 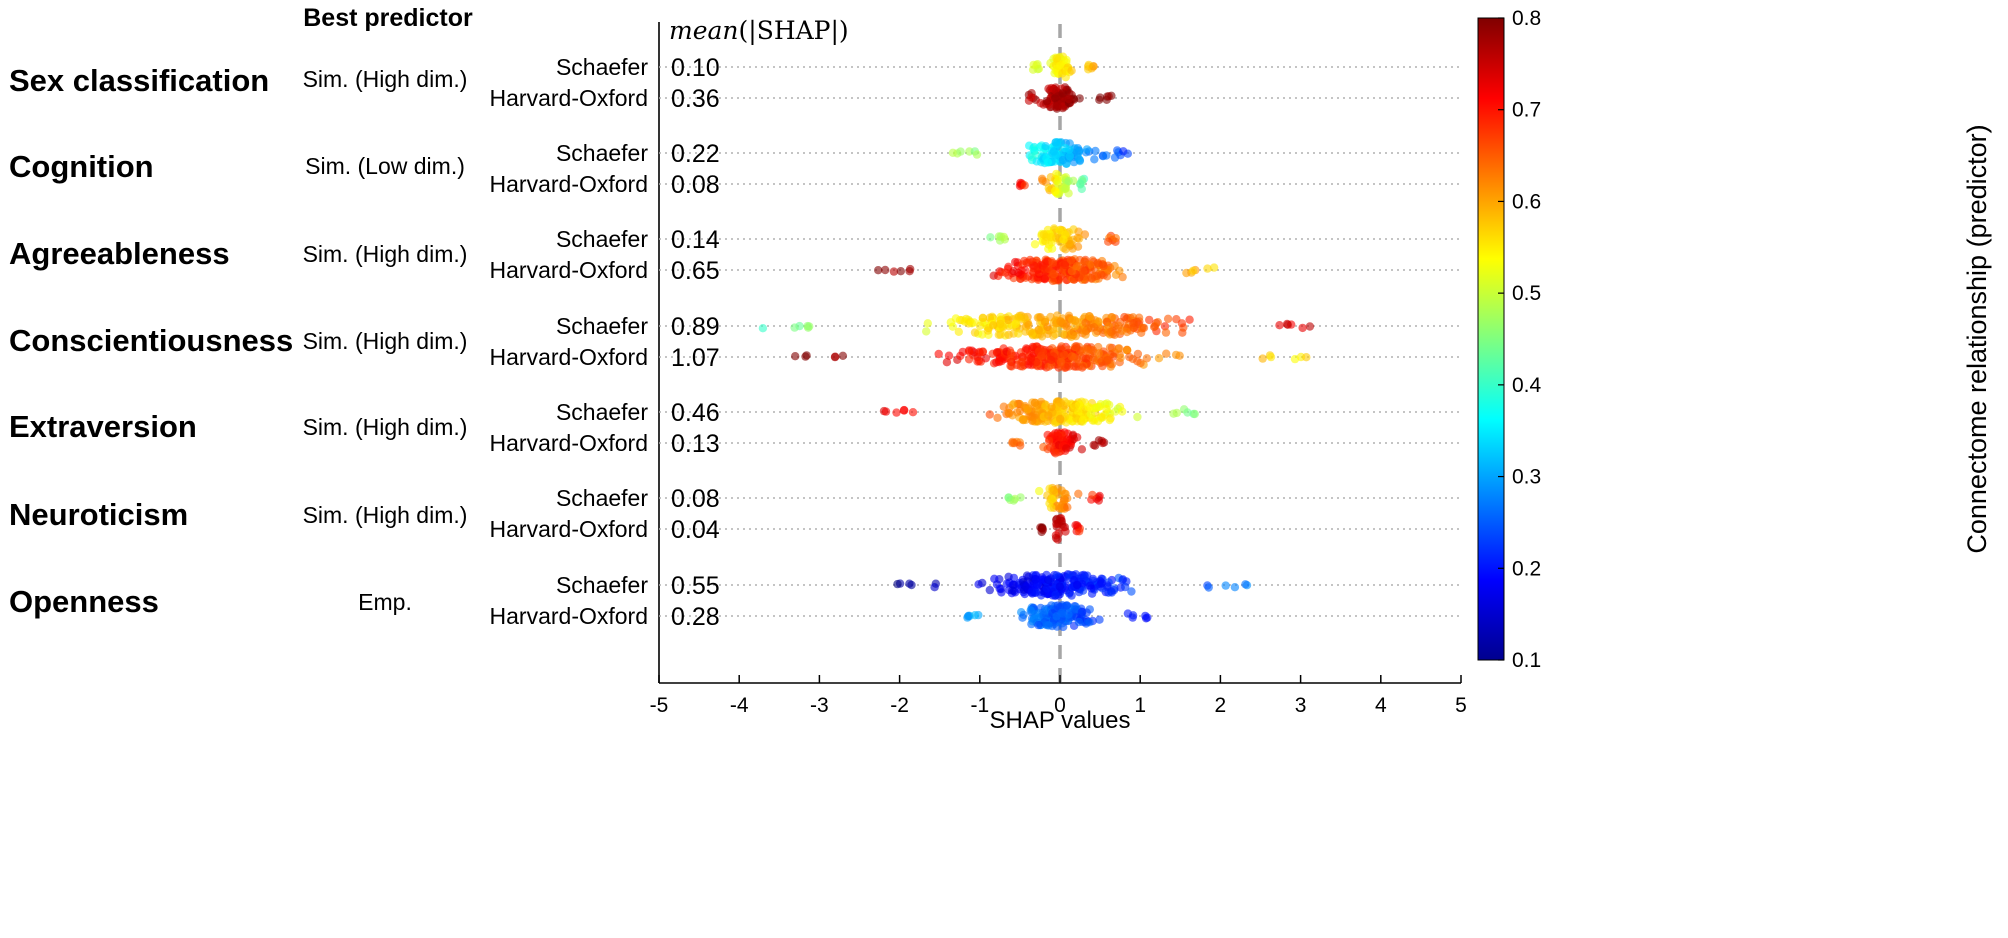 What do you see at coordinates (659, 705) in the screenshot?
I see `x-tick-label: -5` at bounding box center [659, 705].